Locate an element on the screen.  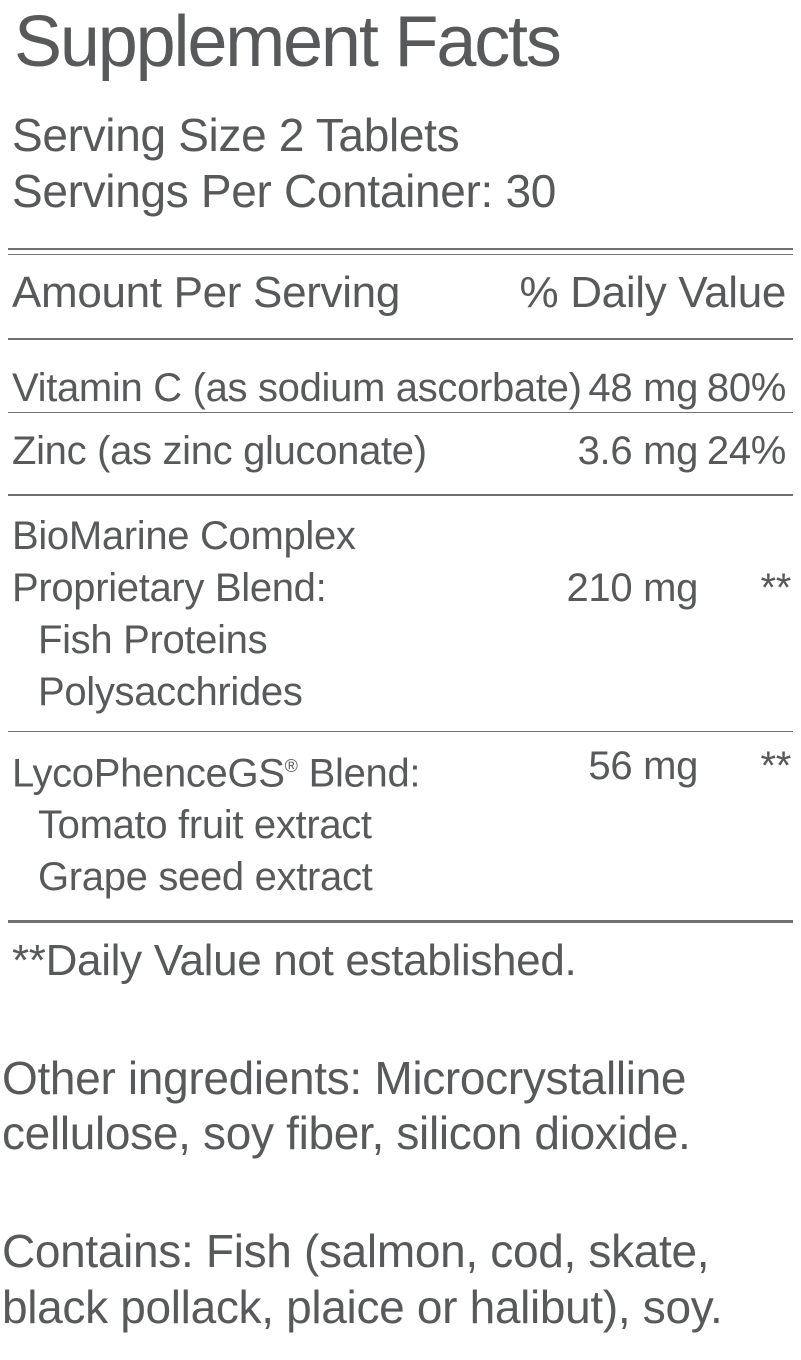
blend-amount: 210 mg is located at coordinates (632, 588).